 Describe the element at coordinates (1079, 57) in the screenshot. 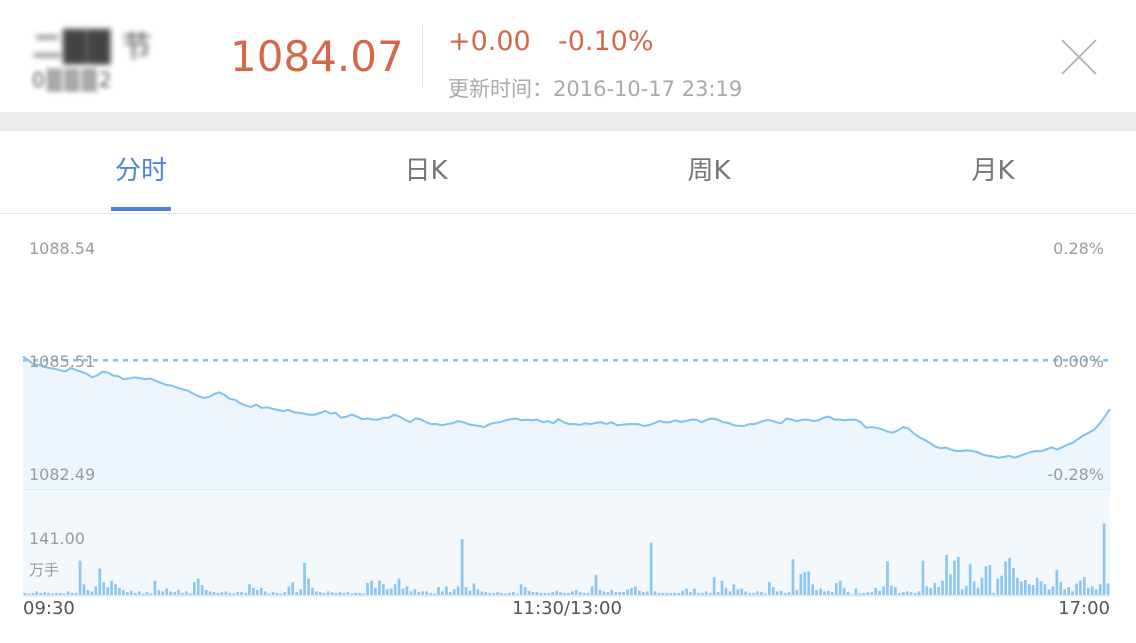

I see `close-icon` at that location.